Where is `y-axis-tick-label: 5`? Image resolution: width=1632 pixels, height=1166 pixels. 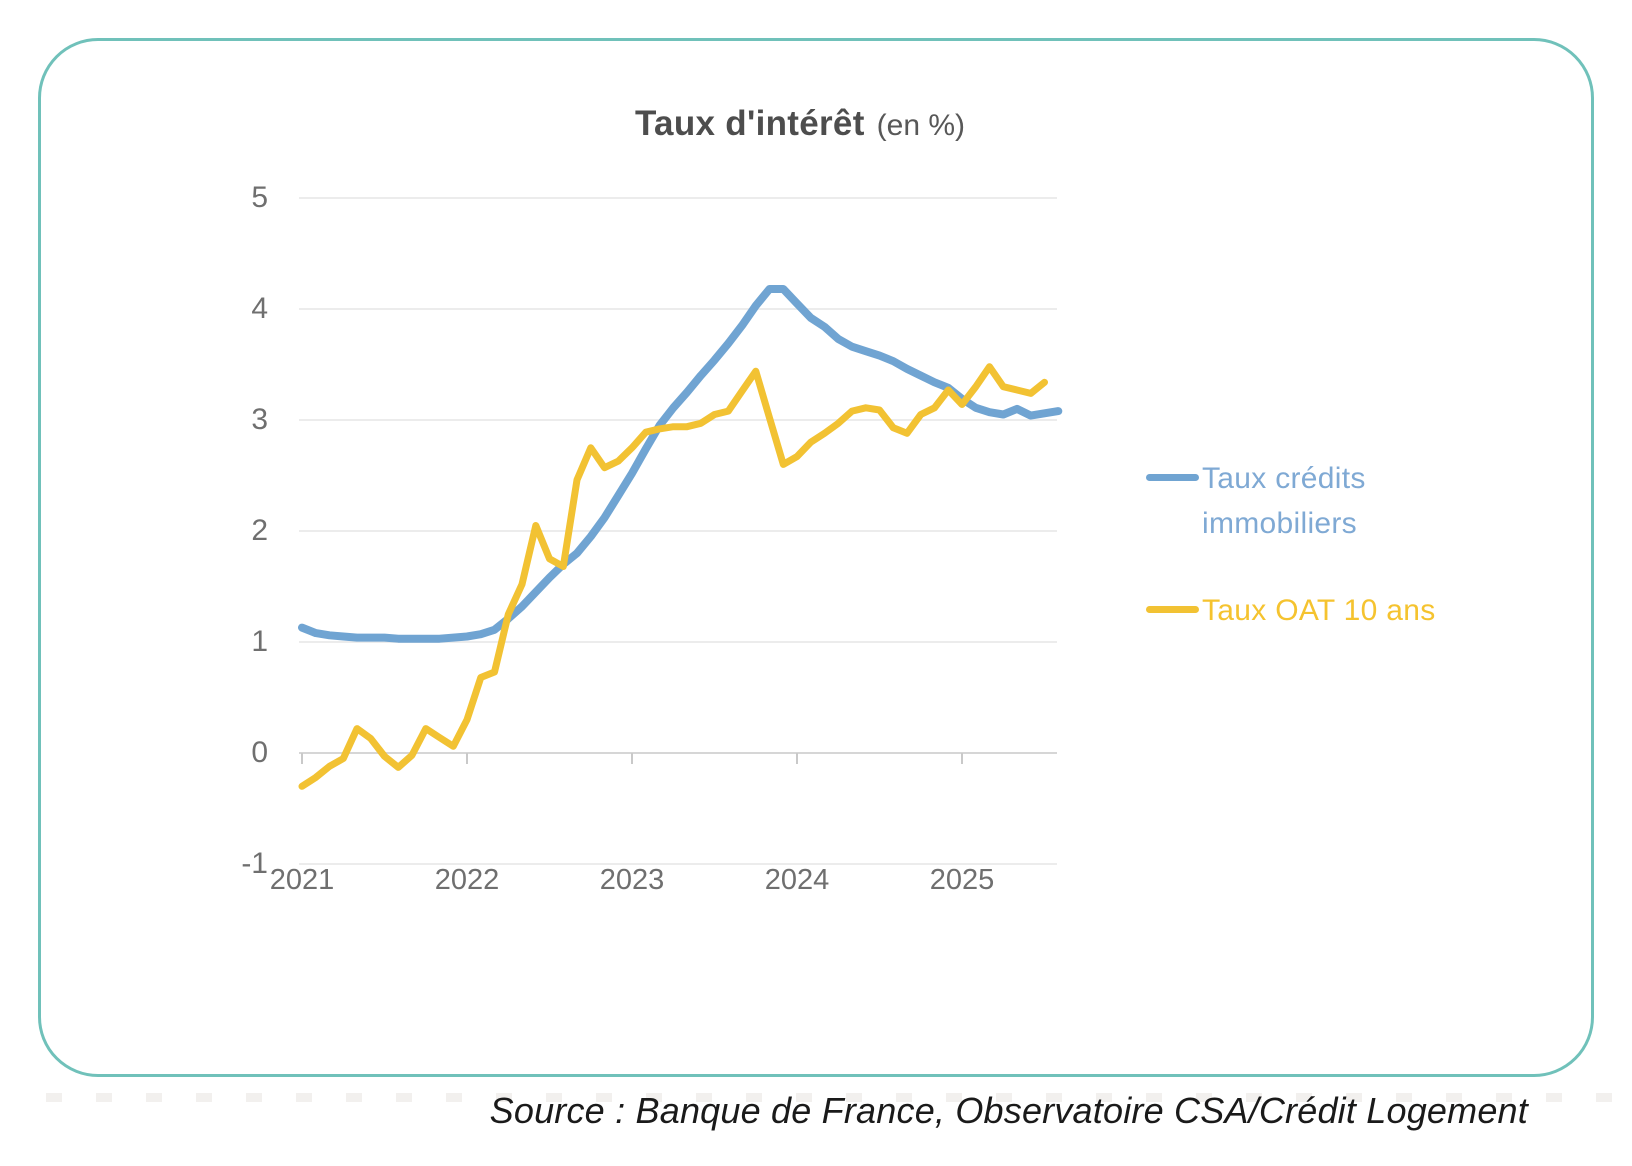
y-axis-tick-label: 5 is located at coordinates (259, 197).